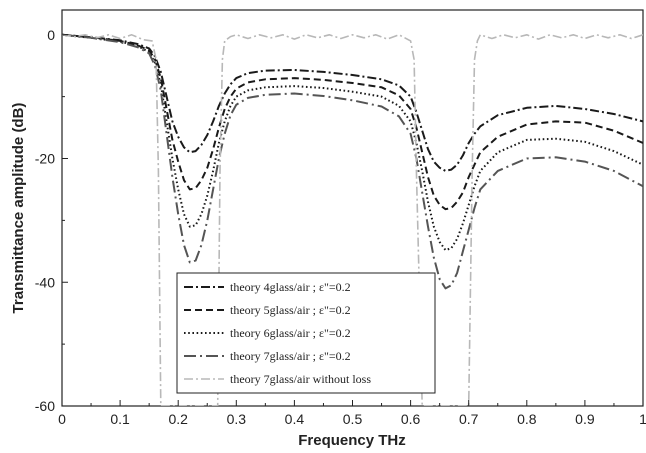 The height and width of the screenshot is (453, 646). Describe the element at coordinates (411, 419) in the screenshot. I see `x-tick-label: 0.6` at that location.